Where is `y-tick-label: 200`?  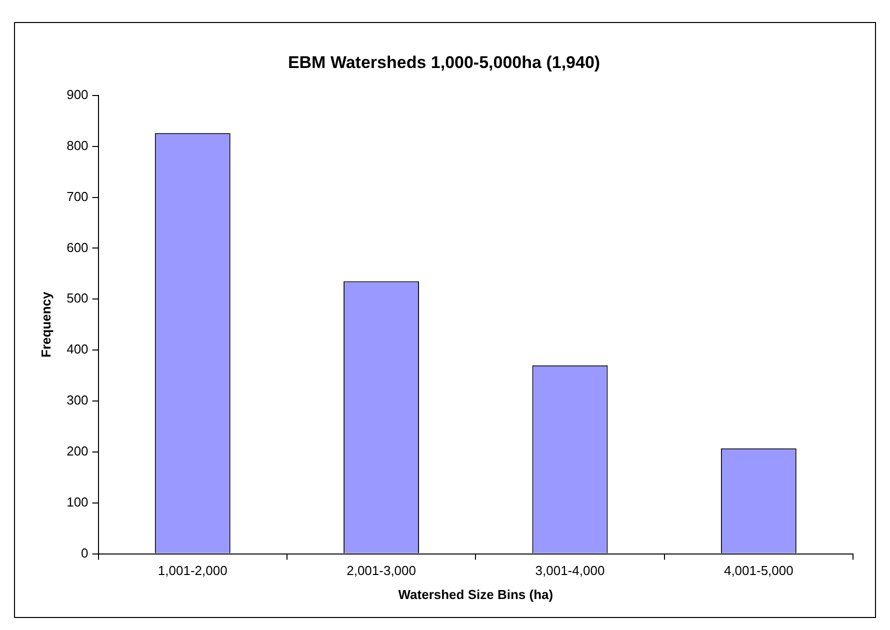
y-tick-label: 200 is located at coordinates (77, 451).